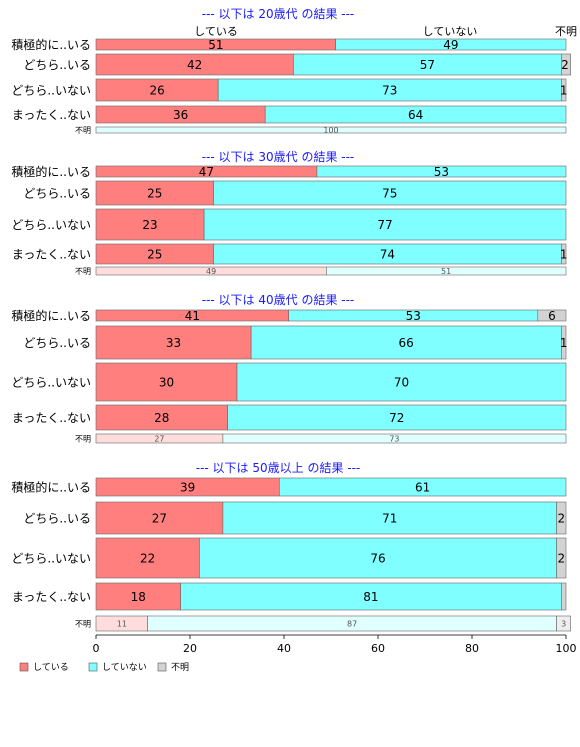 This screenshot has width=580, height=747. Describe the element at coordinates (278, 157) in the screenshot. I see `panel-title: --- 以下は 30歳代 の結果 ---` at that location.